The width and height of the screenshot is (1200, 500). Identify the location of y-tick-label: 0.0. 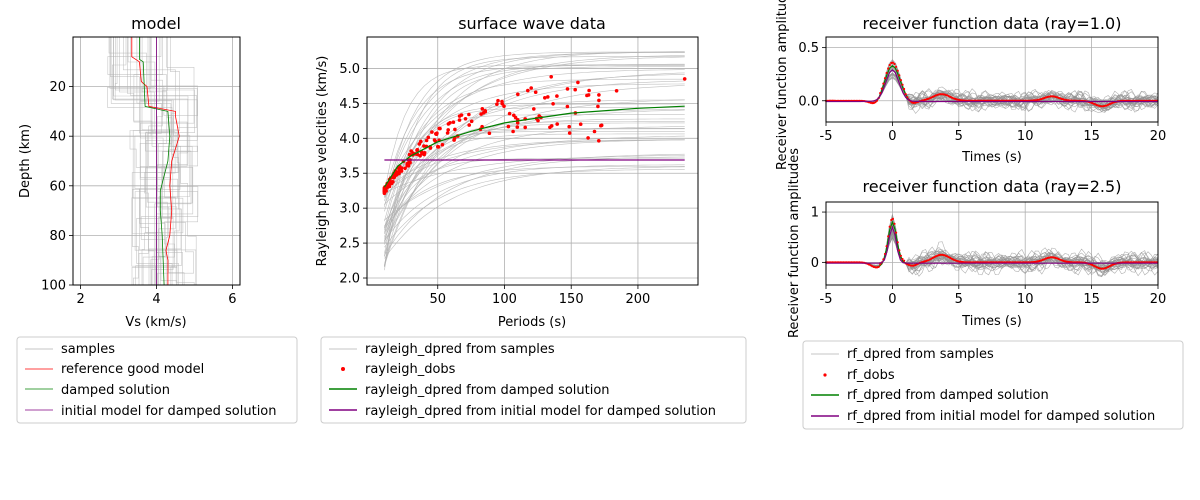
(808, 101).